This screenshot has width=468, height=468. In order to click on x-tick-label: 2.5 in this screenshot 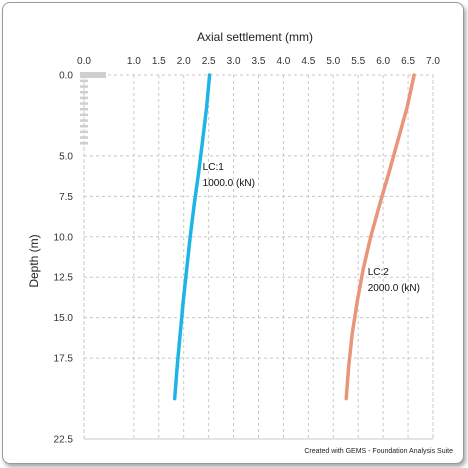, I will do `click(209, 61)`.